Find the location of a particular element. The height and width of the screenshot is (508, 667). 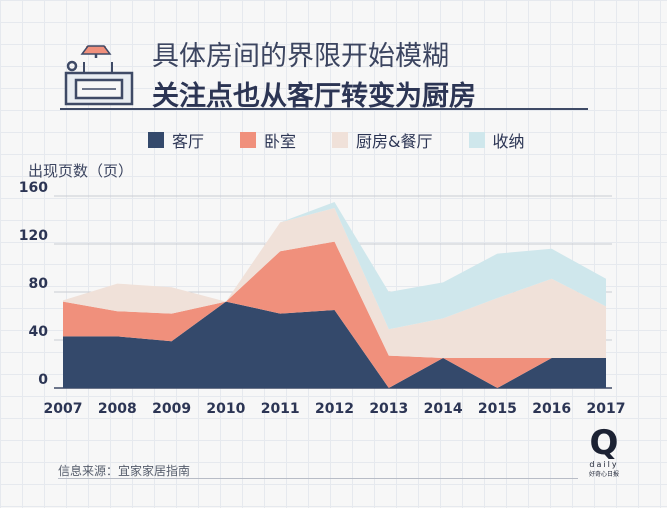

chart-title-line2: 关注点也从客厅转变为厨房 is located at coordinates (314, 96).